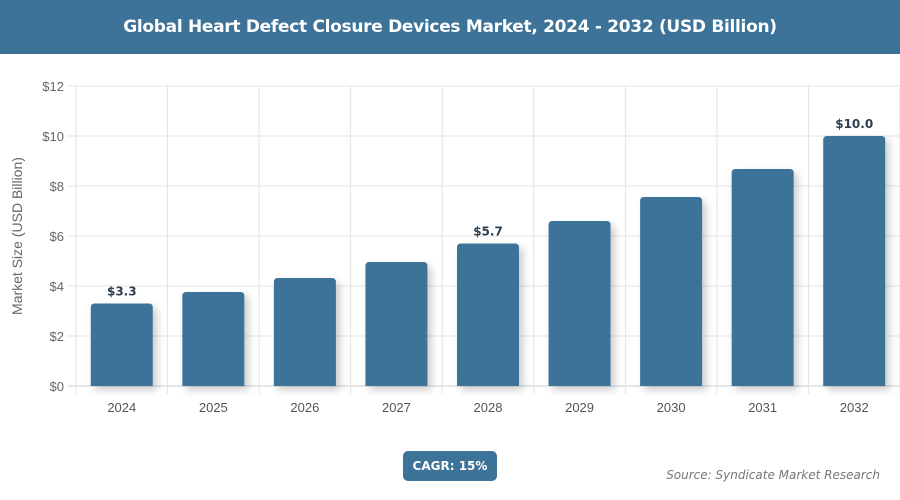  What do you see at coordinates (773, 475) in the screenshot?
I see `source-note: Source: Syndicate Market Research` at bounding box center [773, 475].